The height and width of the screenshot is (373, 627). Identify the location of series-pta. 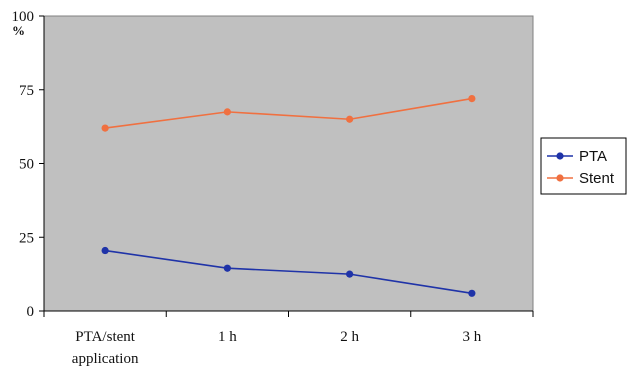
(288, 271).